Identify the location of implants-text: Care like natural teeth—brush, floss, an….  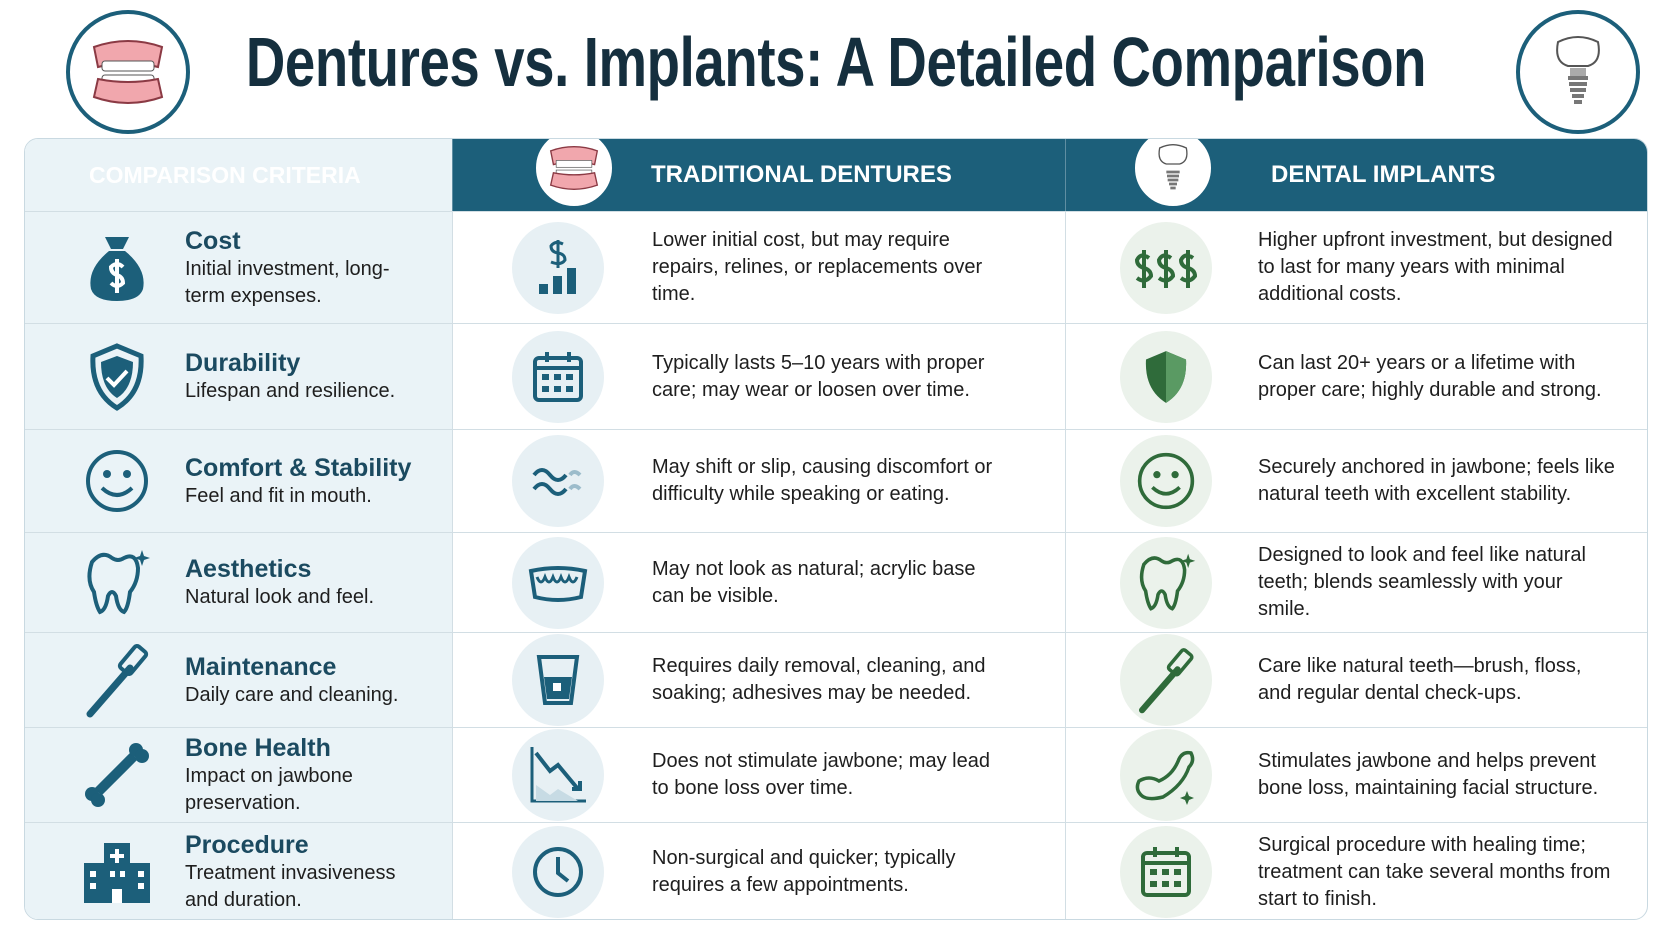
(1420, 679).